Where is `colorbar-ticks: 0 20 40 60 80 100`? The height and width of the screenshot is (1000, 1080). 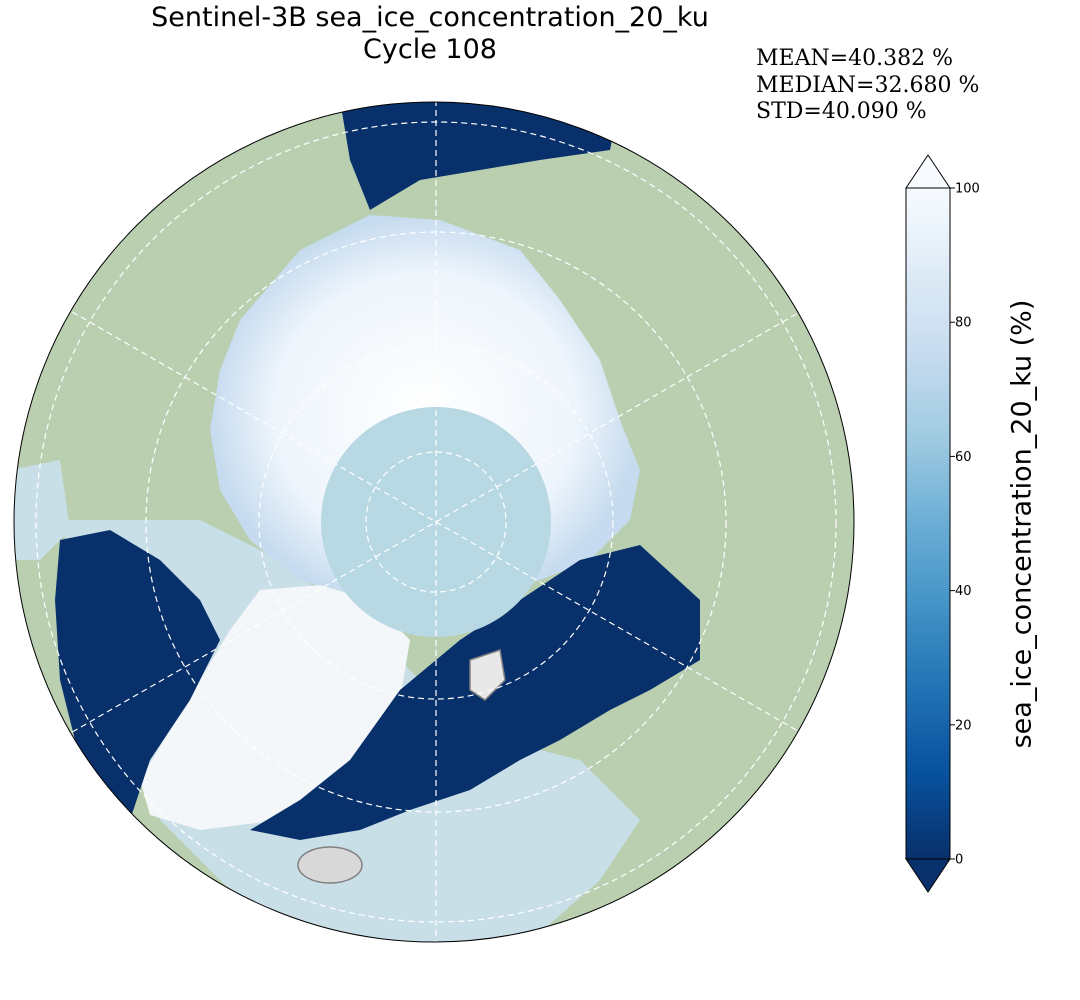 colorbar-ticks: 0 20 40 60 80 100 is located at coordinates (965, 525).